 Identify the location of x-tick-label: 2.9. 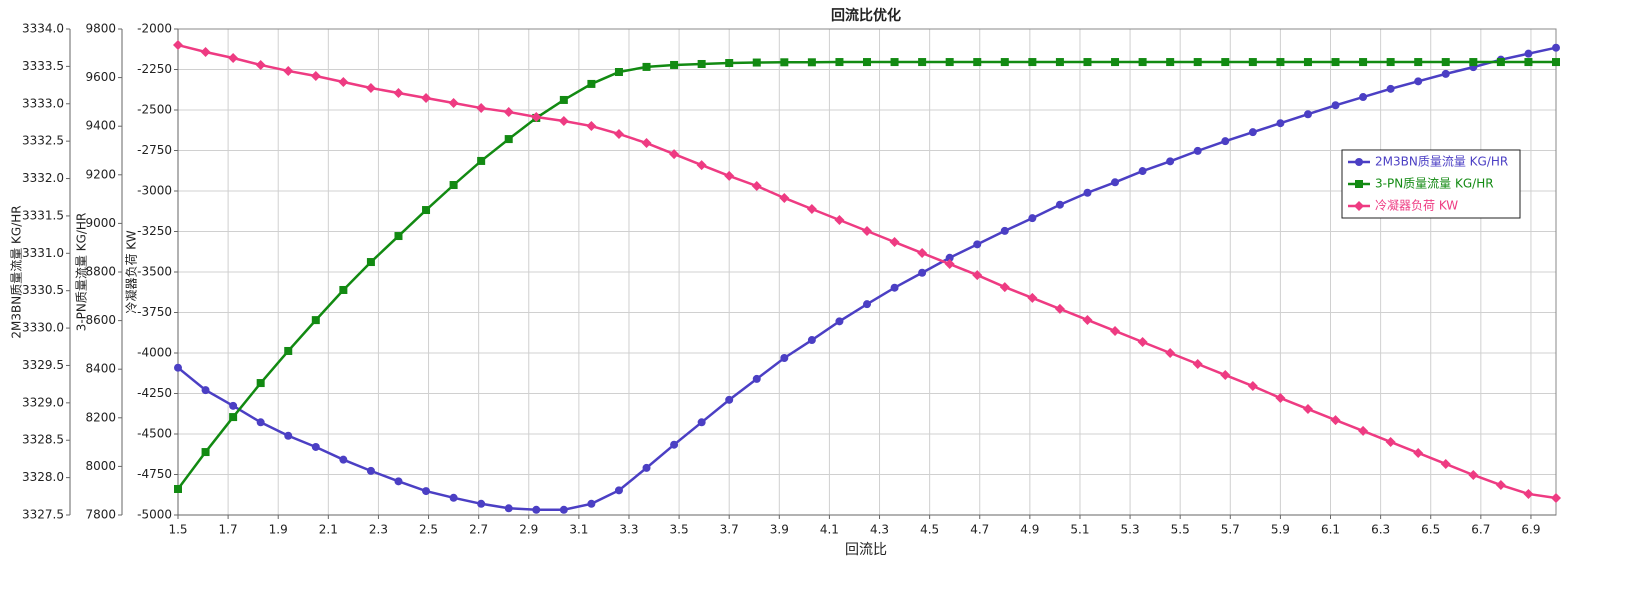
(528, 530).